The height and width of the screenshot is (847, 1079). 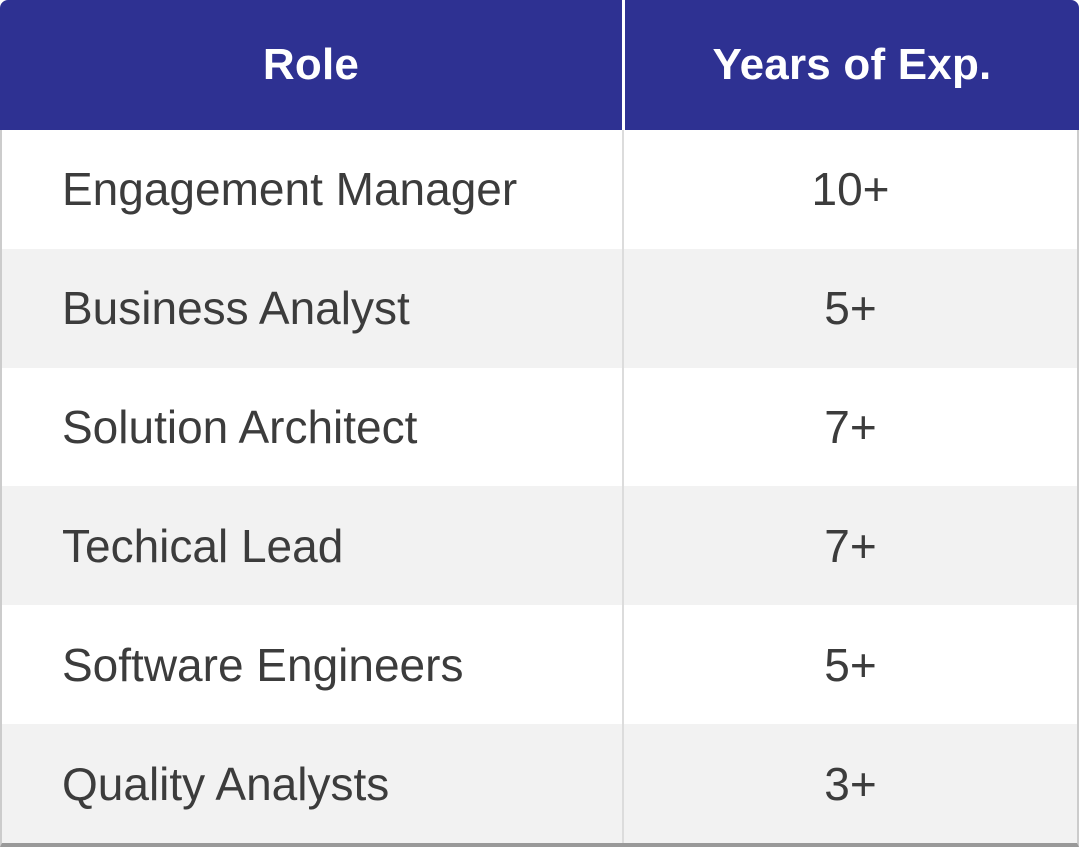 What do you see at coordinates (850, 65) in the screenshot?
I see `header-cell-years: Years of Exp.` at bounding box center [850, 65].